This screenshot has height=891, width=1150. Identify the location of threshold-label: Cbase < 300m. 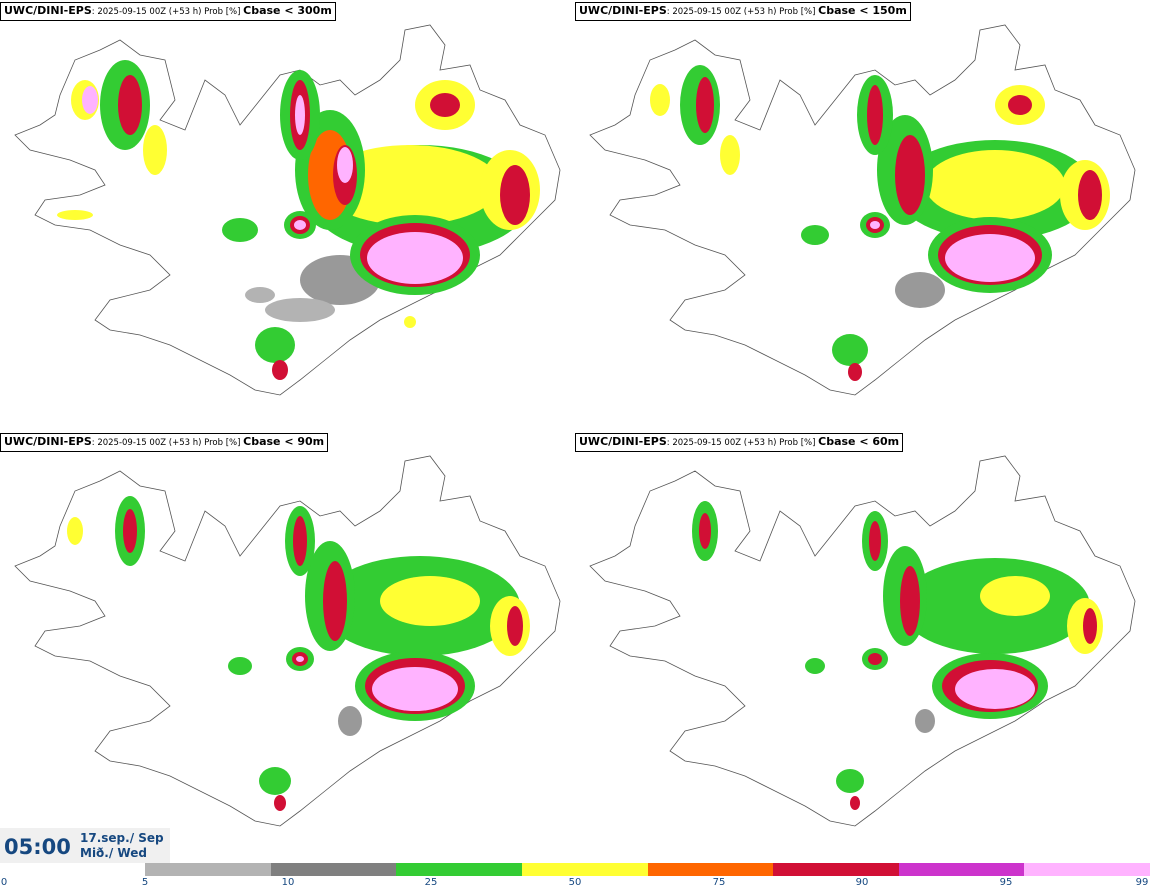
(287, 10).